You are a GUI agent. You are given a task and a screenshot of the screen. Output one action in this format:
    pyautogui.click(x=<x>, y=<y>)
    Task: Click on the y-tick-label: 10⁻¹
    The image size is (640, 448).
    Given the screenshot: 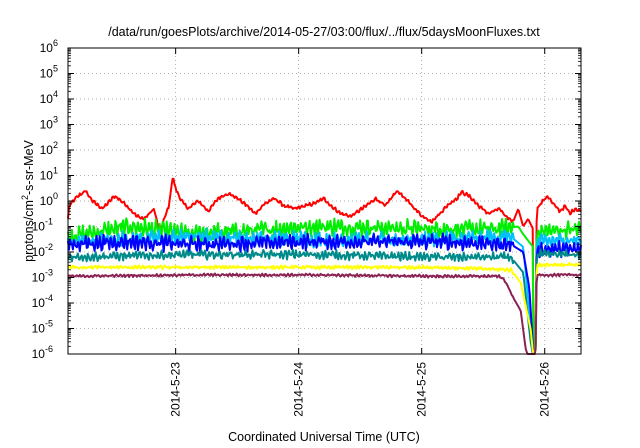 What is the action you would take?
    pyautogui.click(x=42, y=225)
    